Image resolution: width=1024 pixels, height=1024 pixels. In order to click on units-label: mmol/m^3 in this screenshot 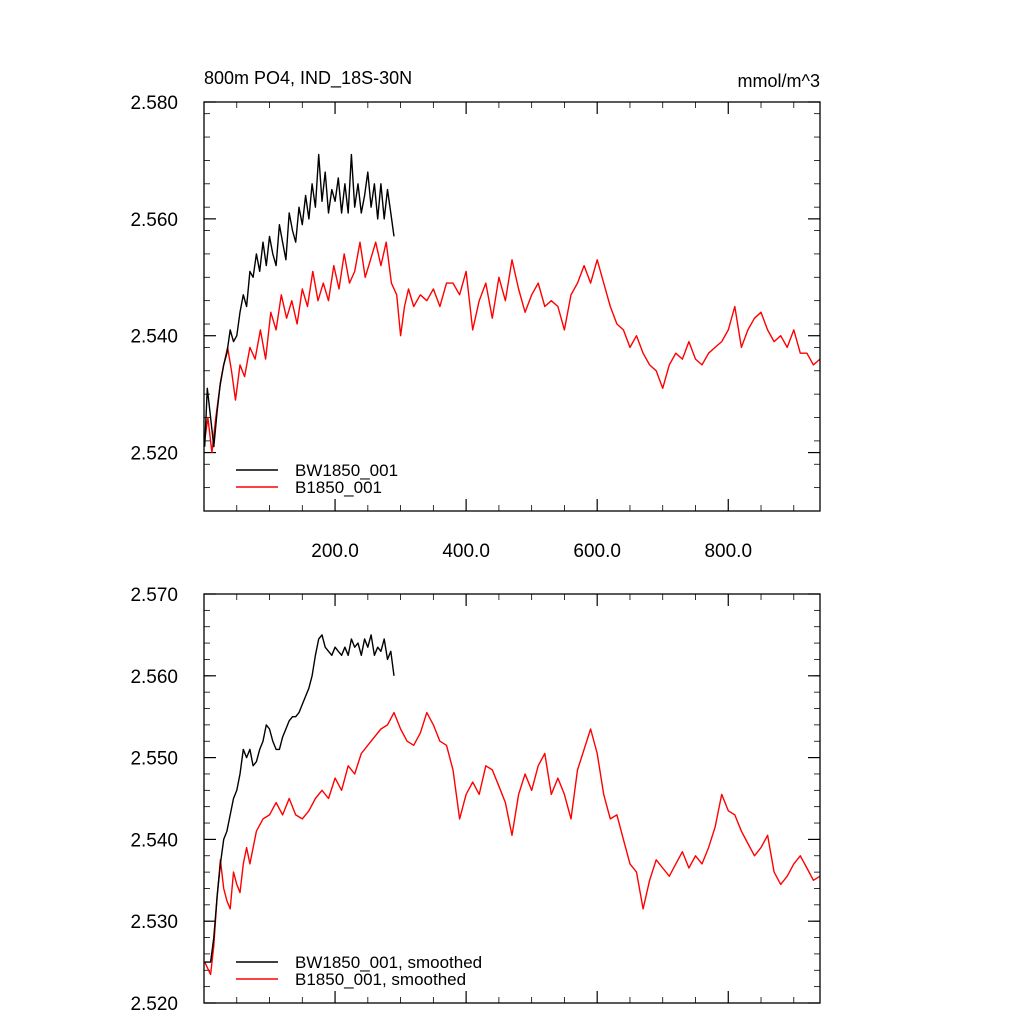, I will do `click(779, 81)`.